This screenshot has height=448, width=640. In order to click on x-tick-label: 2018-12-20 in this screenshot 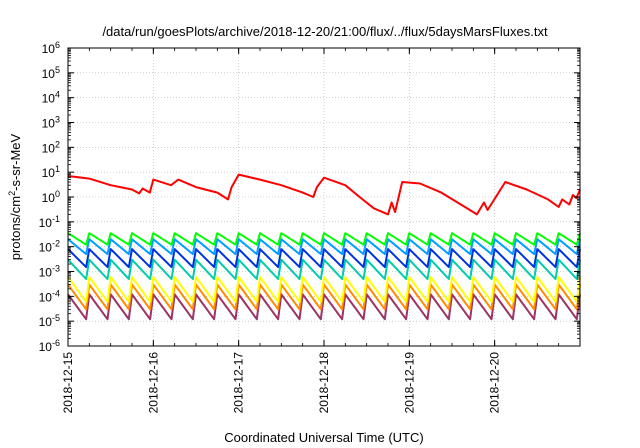, I will do `click(495, 383)`.